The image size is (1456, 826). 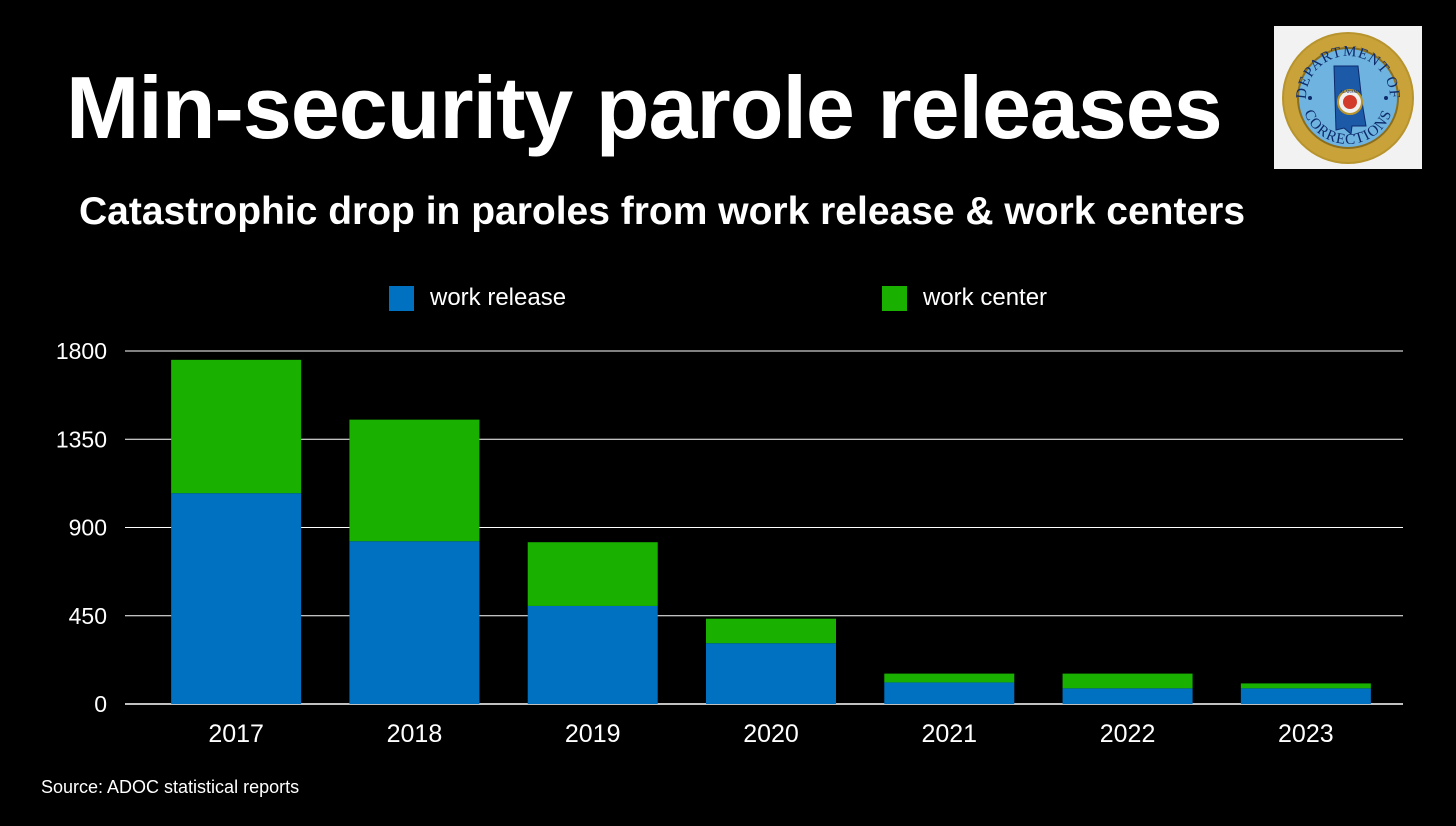 I want to click on department-of-corrections-logo: DEPARTMENT OF CORRECTIONS ALABAMA, so click(x=1348, y=97).